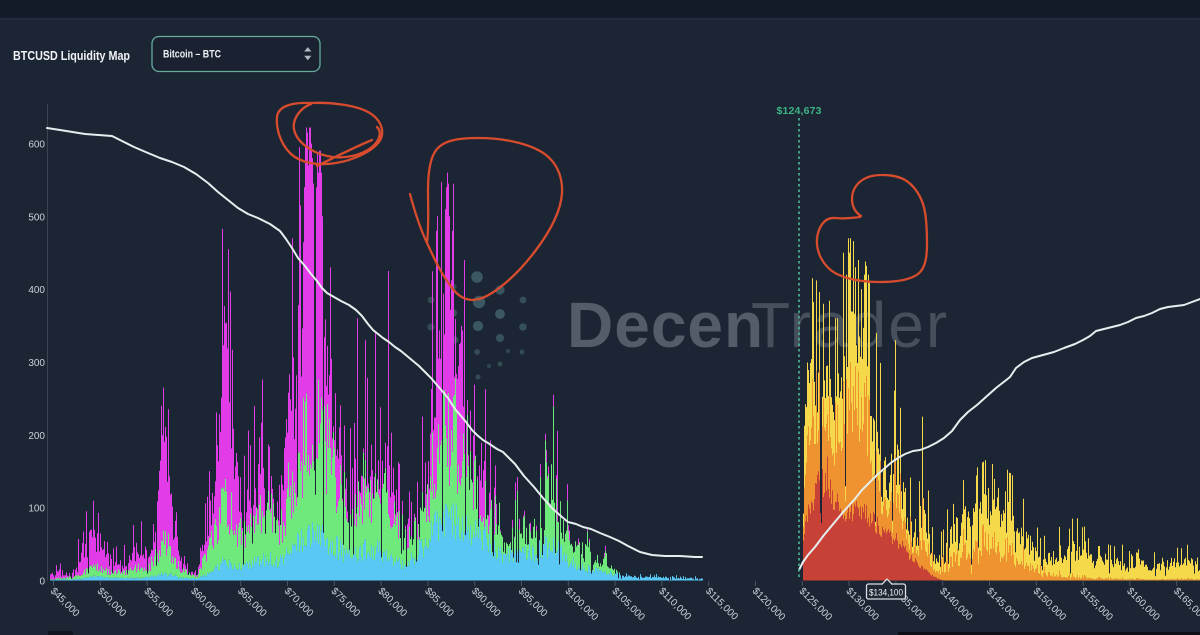  Describe the element at coordinates (42, 582) in the screenshot. I see `svg-text: 0` at that location.